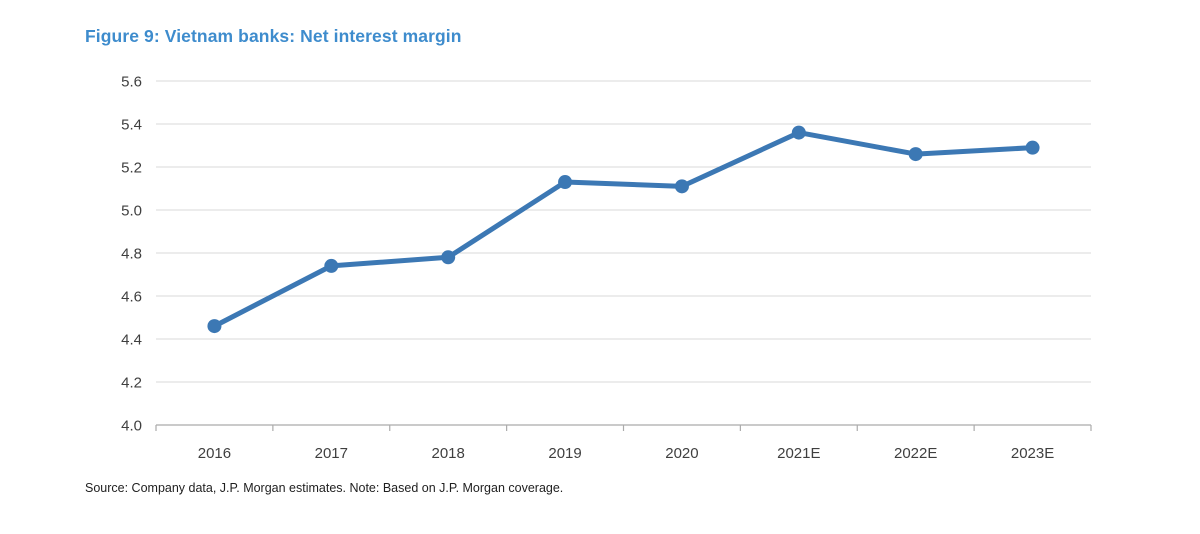 The height and width of the screenshot is (534, 1200). Describe the element at coordinates (448, 453) in the screenshot. I see `x-axis-tick-label: 2018` at that location.